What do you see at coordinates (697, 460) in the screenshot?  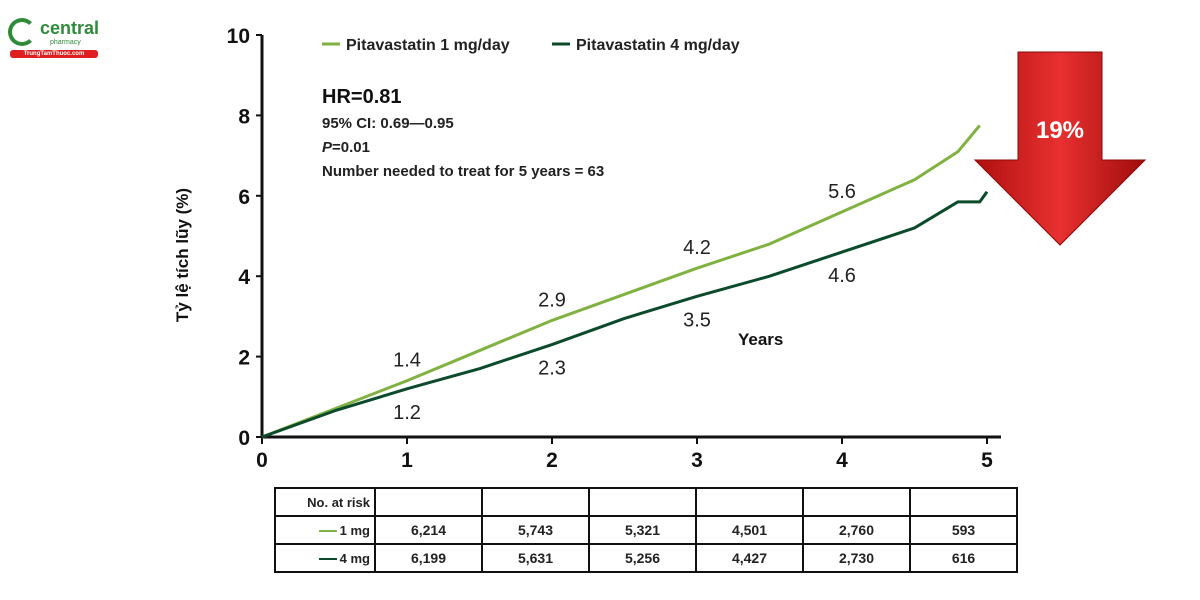 I see `x-tick-label: 3` at bounding box center [697, 460].